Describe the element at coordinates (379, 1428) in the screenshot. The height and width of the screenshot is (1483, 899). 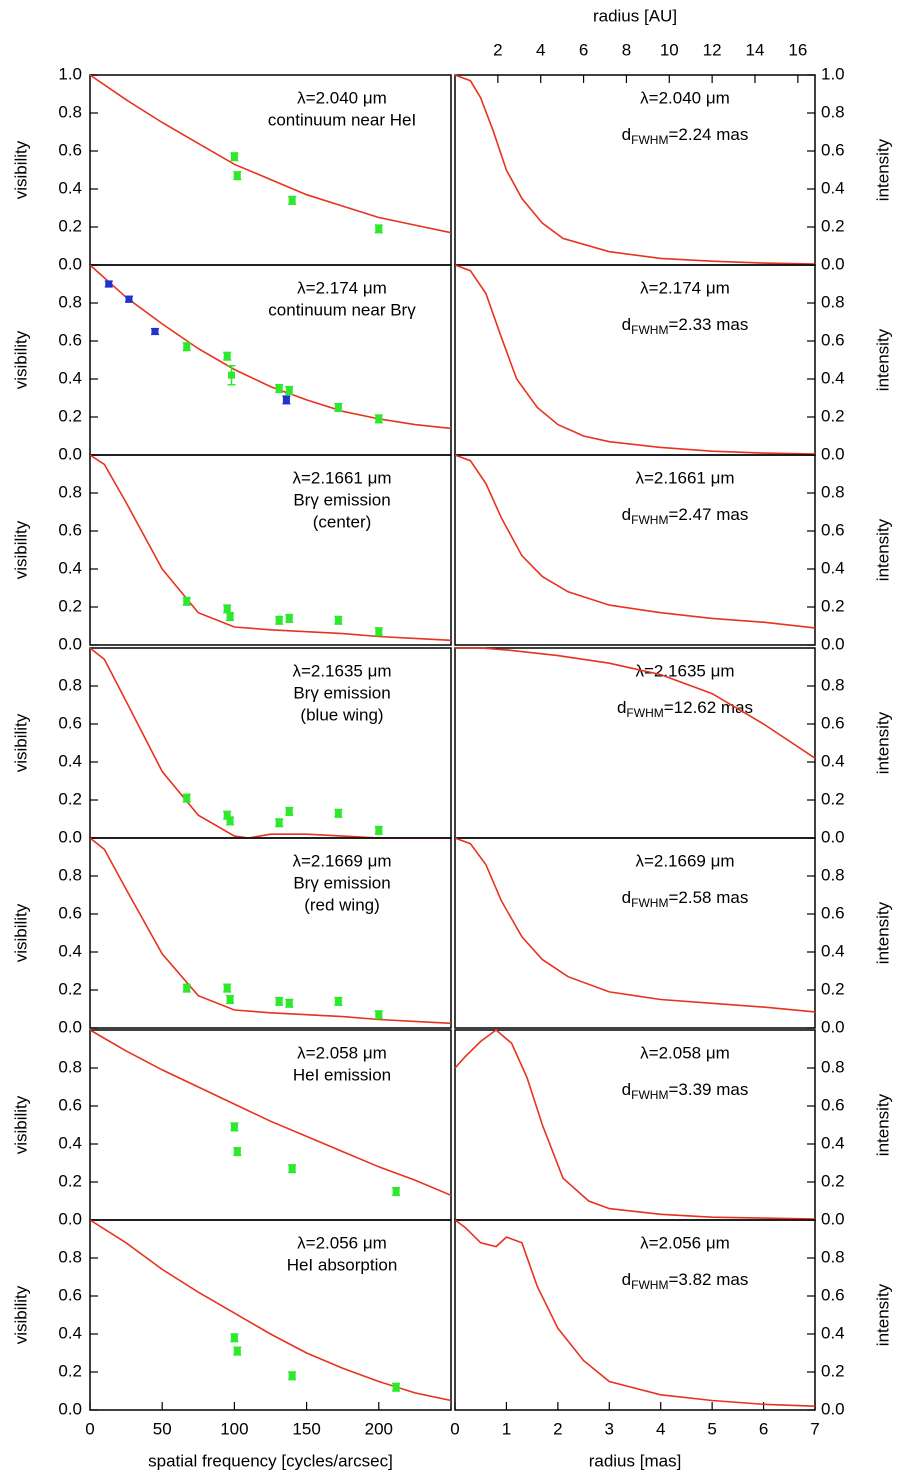
I see `x-tick-label: 200` at that location.